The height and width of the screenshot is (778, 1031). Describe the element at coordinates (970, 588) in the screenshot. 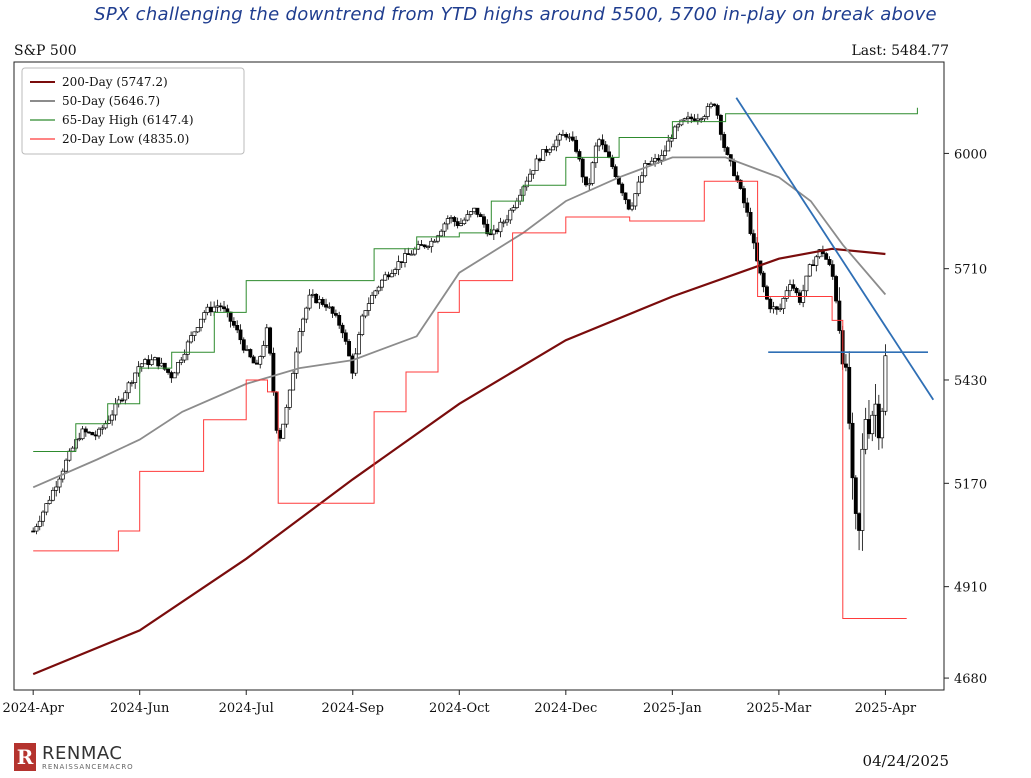

I see `y-tick-label: 4910` at that location.